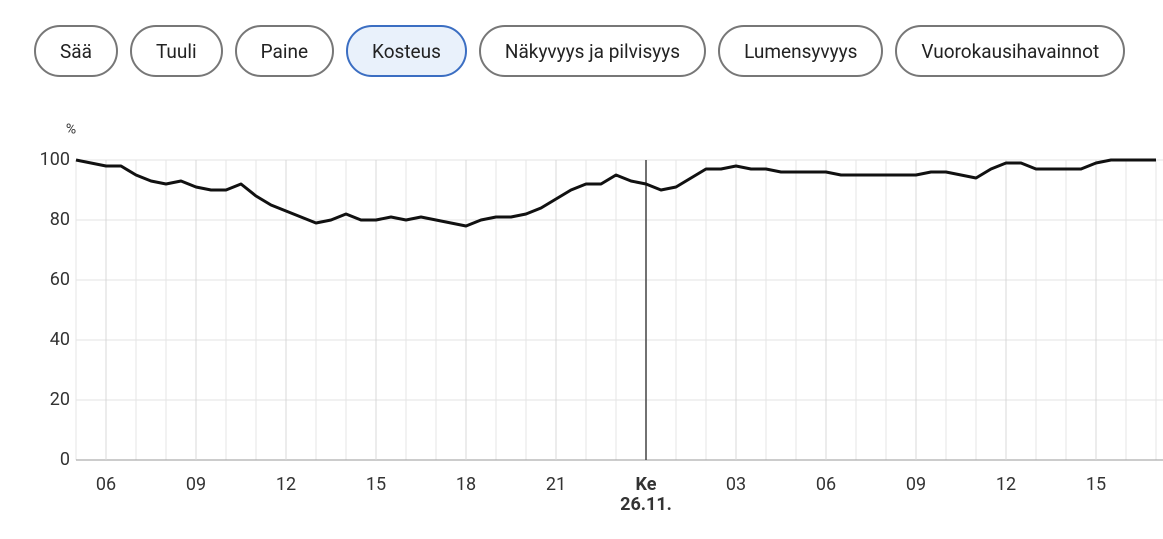 The height and width of the screenshot is (539, 1163). Describe the element at coordinates (556, 484) in the screenshot. I see `x-tick-label: 21` at that location.